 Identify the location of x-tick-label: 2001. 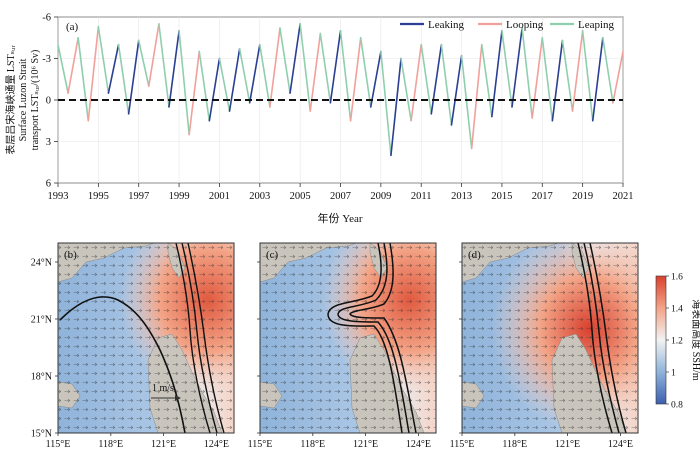
(219, 196).